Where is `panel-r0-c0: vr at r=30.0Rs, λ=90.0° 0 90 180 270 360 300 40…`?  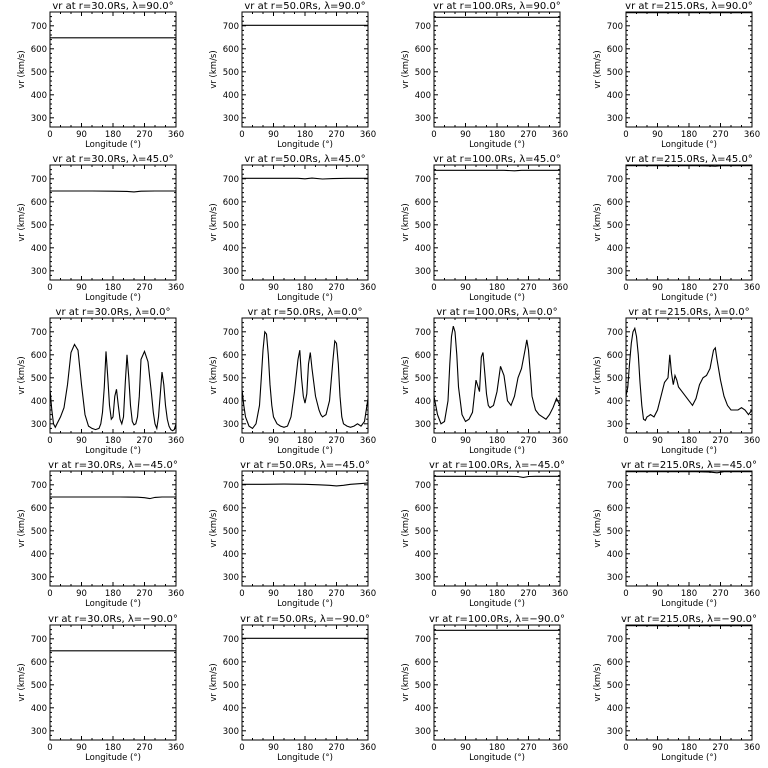
panel-r0-c0: vr at r=30.0Rs, λ=90.0° 0 90 180 270 360 300 40… is located at coordinates (100, 75).